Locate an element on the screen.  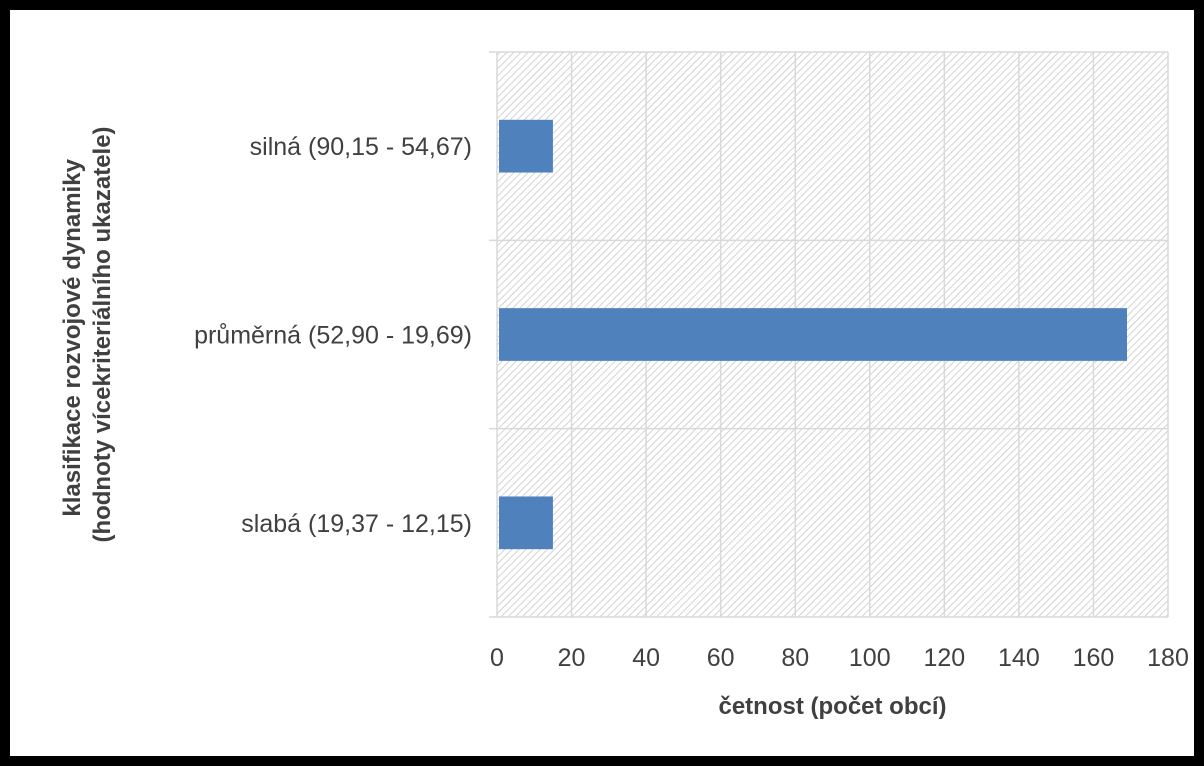
y-axis-title-line-1: klasifikace rozvojové dynamiky is located at coordinates (72, 337).